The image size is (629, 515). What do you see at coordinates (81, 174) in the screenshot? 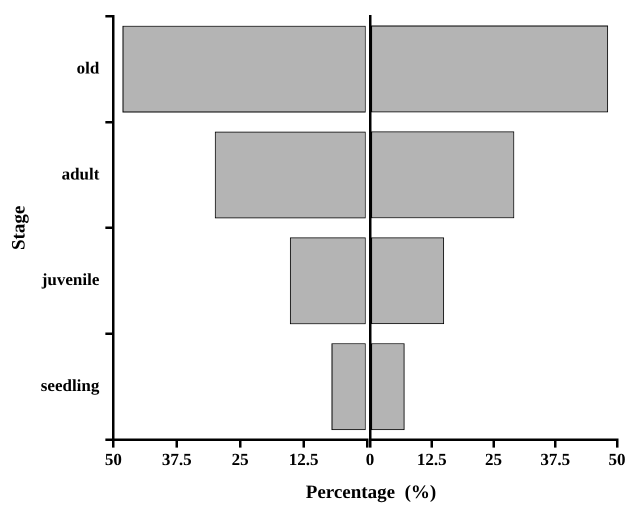
I see `y-tick-label: adult` at bounding box center [81, 174].